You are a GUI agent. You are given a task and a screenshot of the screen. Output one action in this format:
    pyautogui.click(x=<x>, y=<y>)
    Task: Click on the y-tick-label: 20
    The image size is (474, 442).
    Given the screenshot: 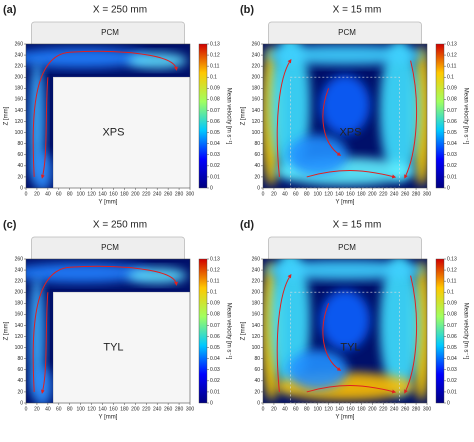 What is the action you would take?
    pyautogui.click(x=274, y=194)
    